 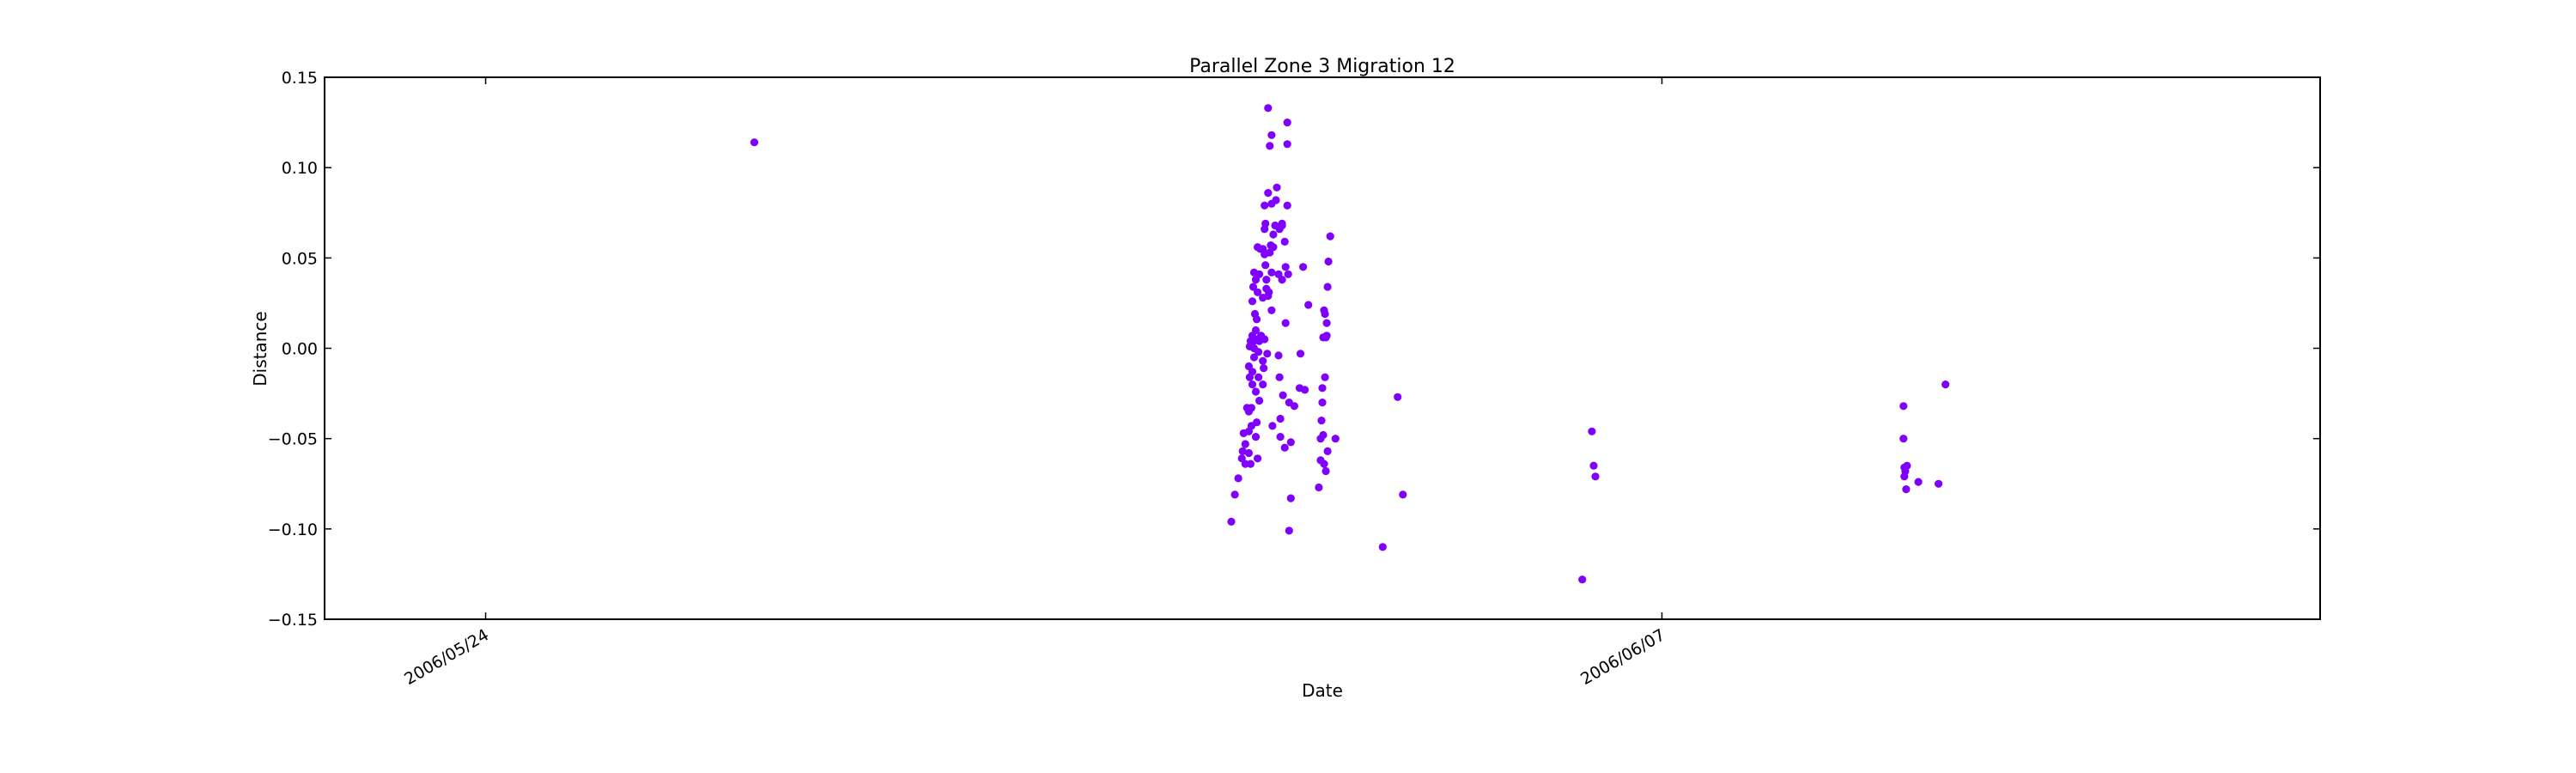 I want to click on y-axis-title: Distance, so click(x=260, y=348).